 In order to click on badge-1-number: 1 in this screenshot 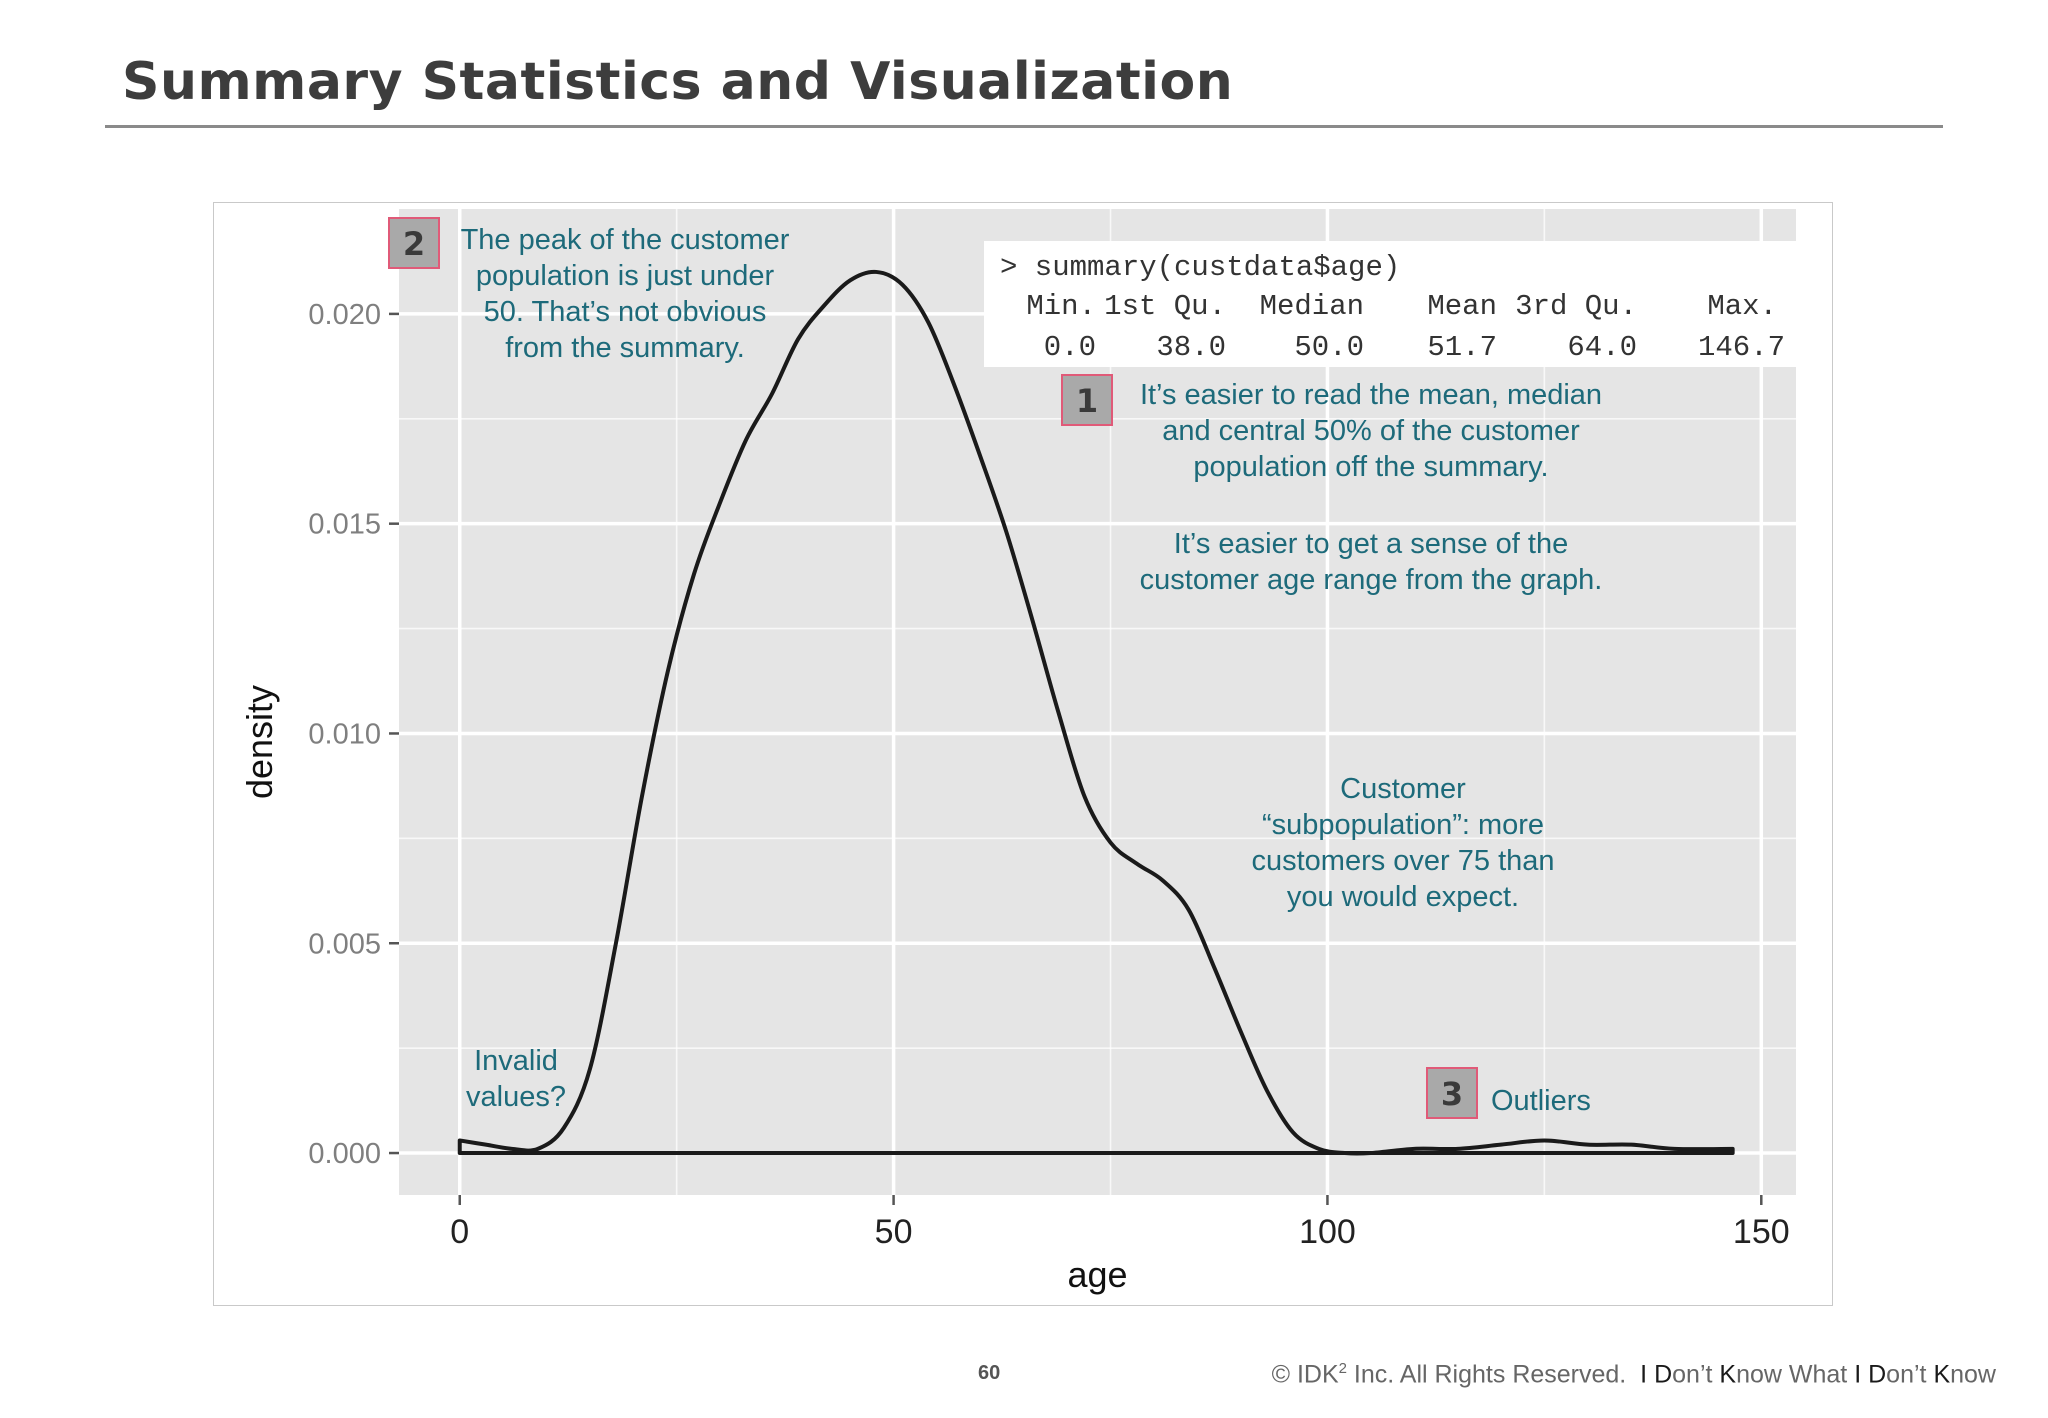, I will do `click(1087, 401)`.